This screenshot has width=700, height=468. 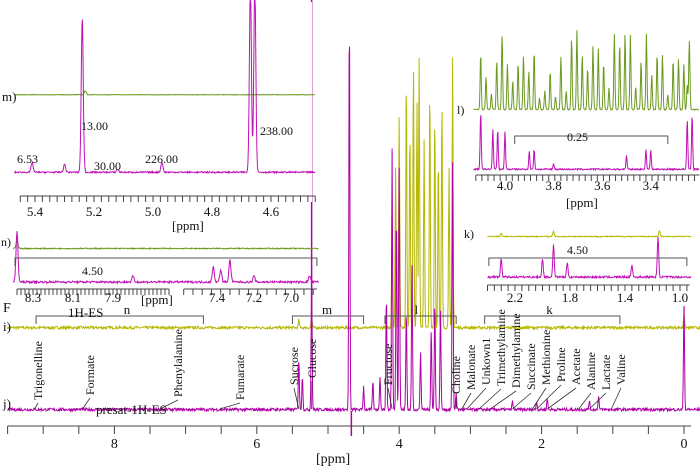 What do you see at coordinates (131, 409) in the screenshot?
I see `trace-j-name: presat-1H-ES` at bounding box center [131, 409].